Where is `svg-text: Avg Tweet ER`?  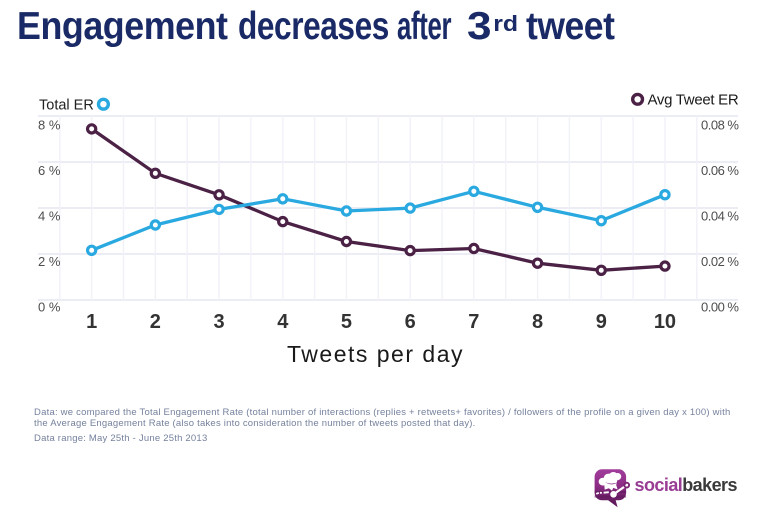
svg-text: Avg Tweet ER is located at coordinates (693, 100).